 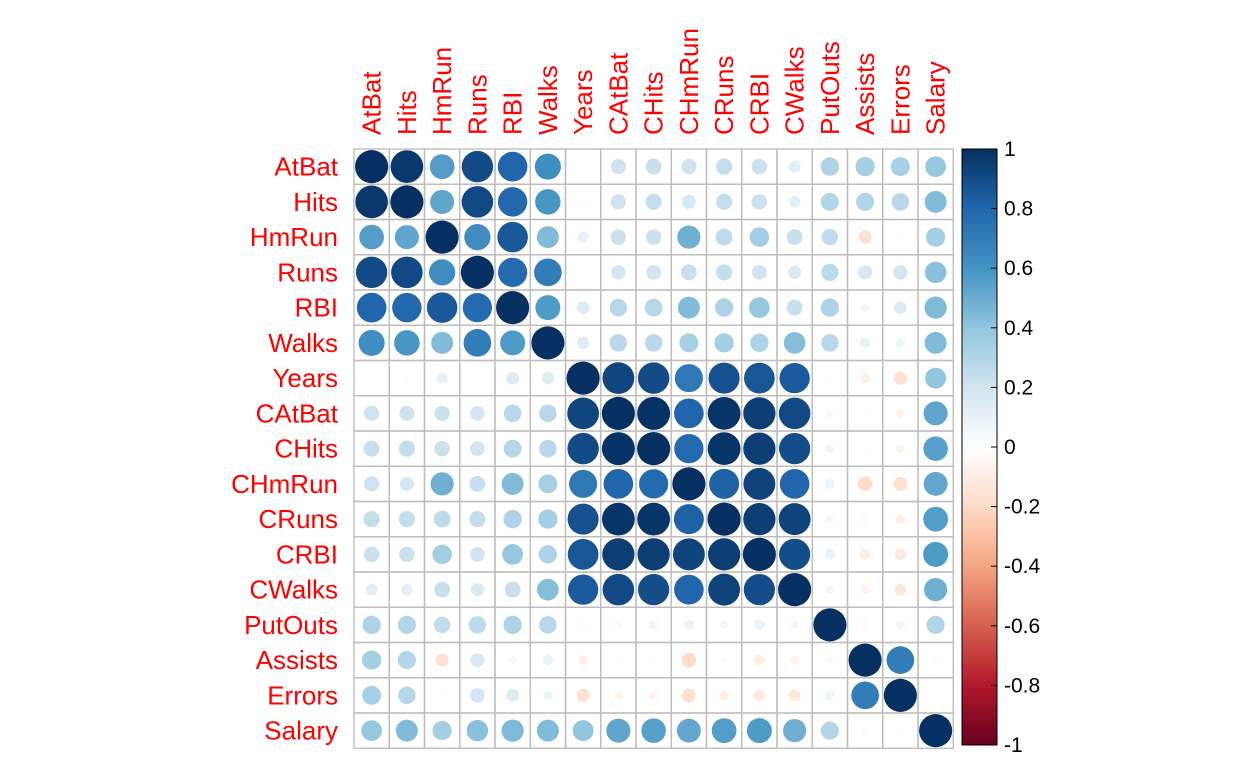 I want to click on corr-circle-Years-CWalks, so click(x=794, y=378).